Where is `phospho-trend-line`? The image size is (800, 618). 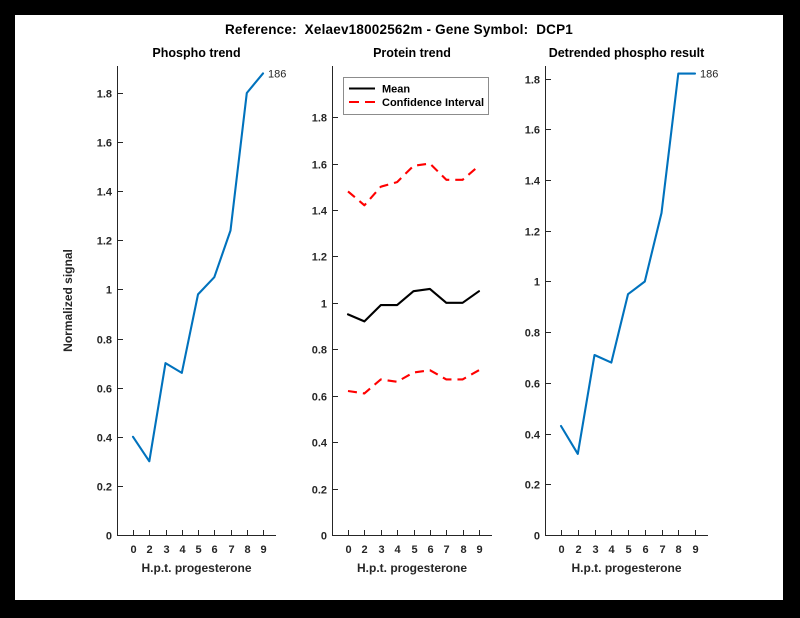 phospho-trend-line is located at coordinates (198, 267).